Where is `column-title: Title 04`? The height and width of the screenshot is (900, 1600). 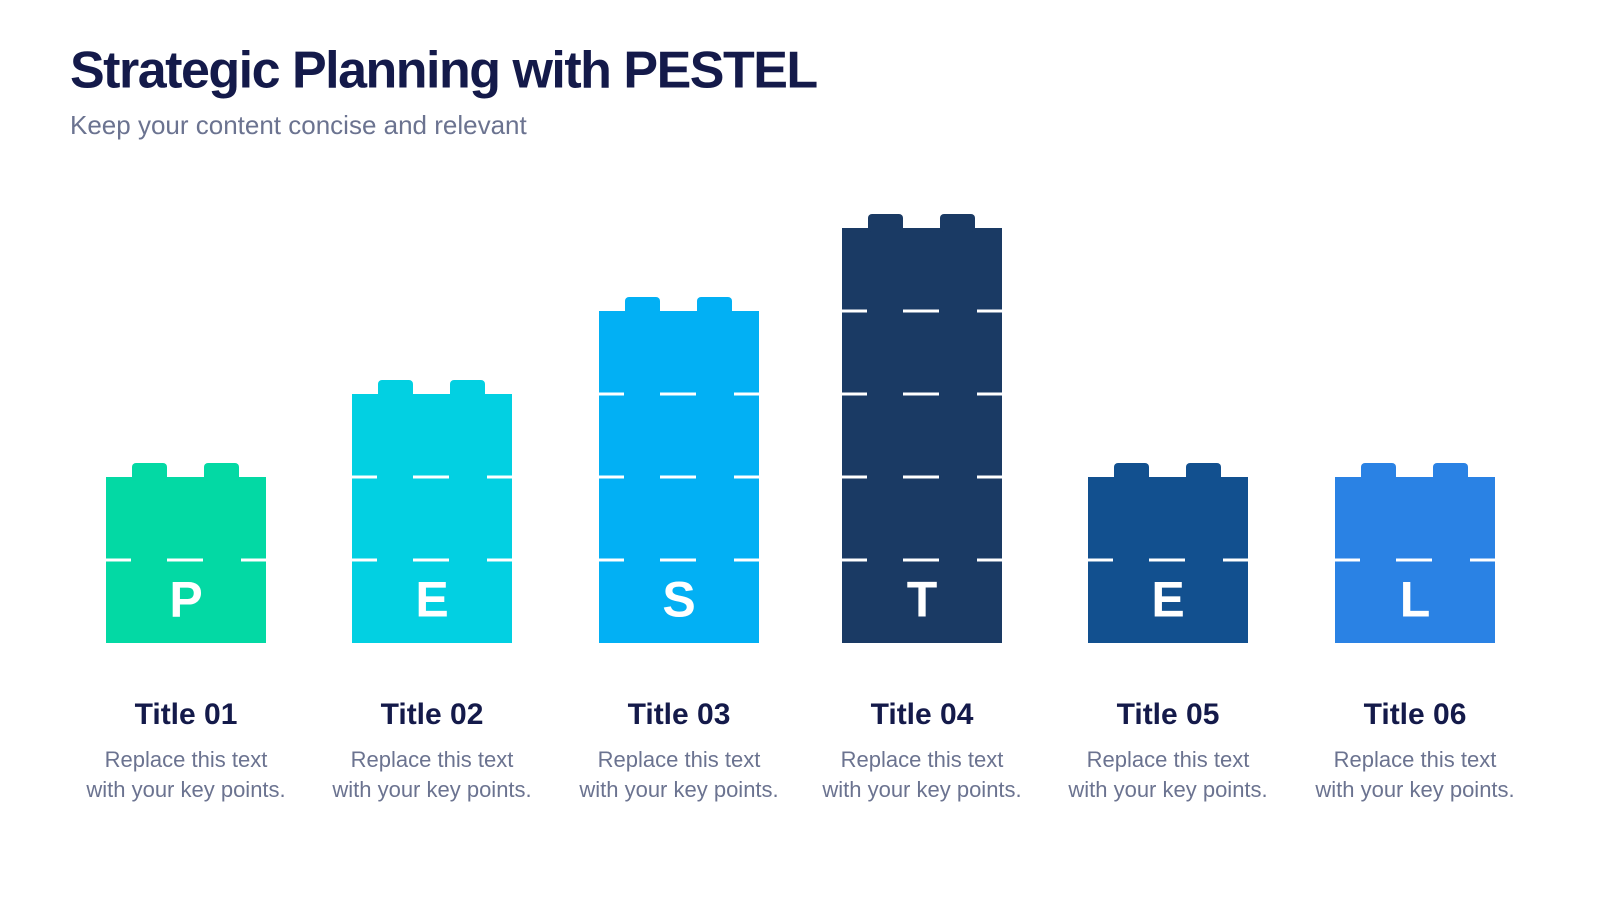 column-title: Title 04 is located at coordinates (922, 714).